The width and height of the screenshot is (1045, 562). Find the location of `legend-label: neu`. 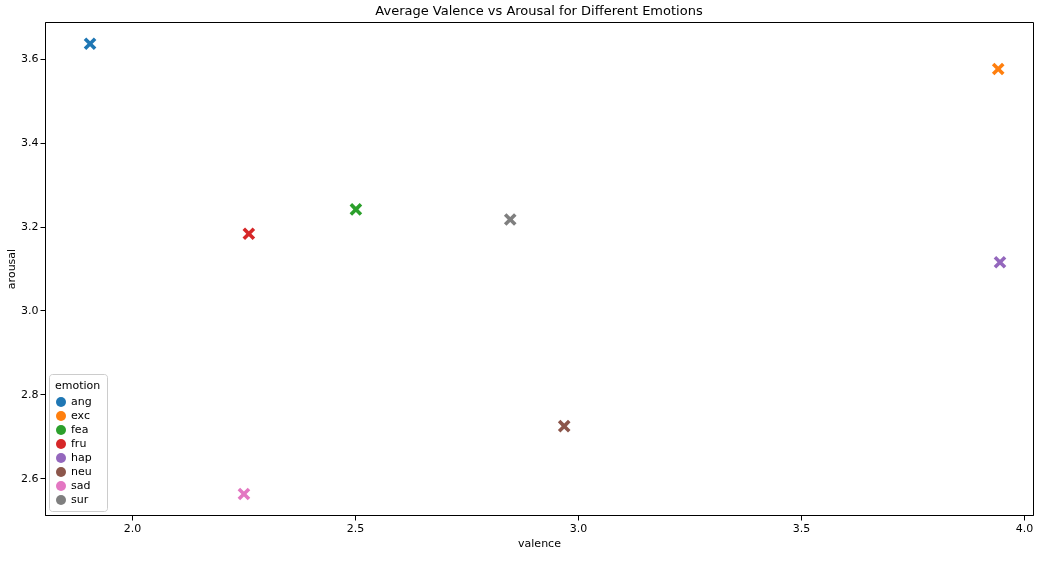

legend-label: neu is located at coordinates (81, 471).